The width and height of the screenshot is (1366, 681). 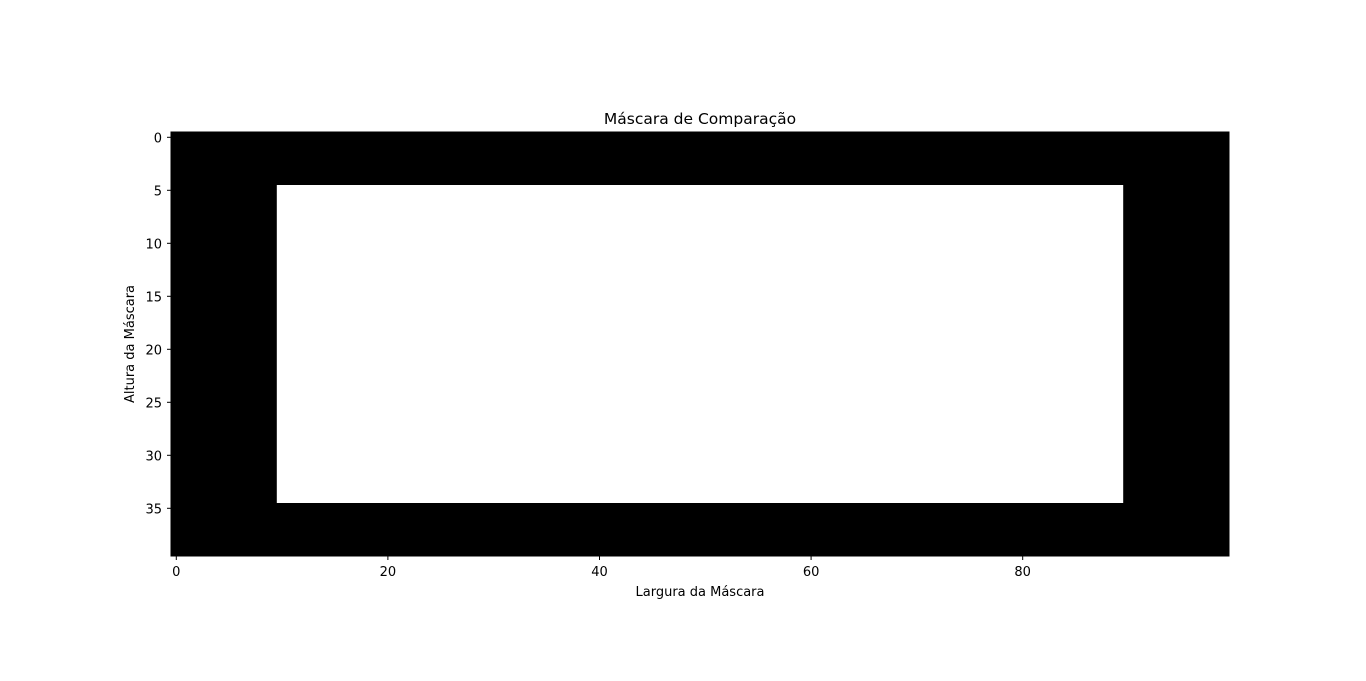 I want to click on y-tick-label: 10, so click(x=153, y=244).